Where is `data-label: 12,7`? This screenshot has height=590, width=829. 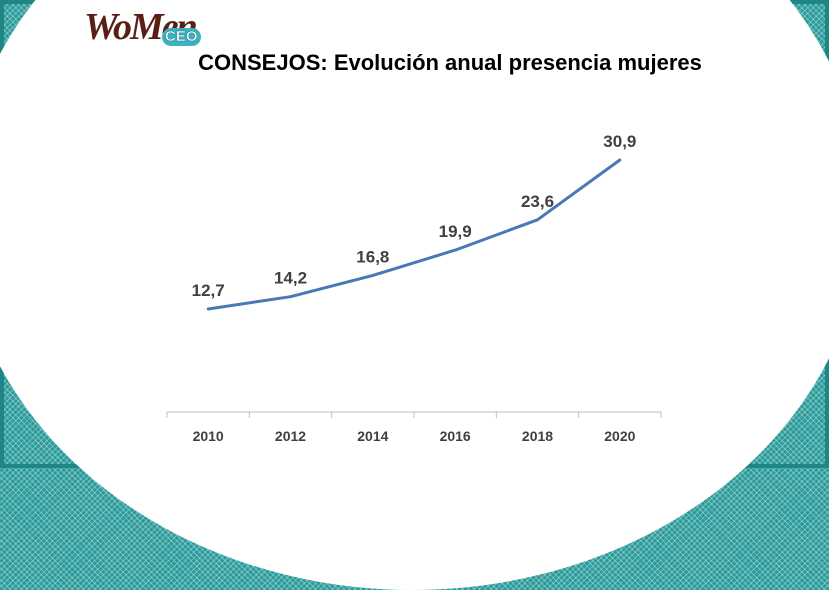 data-label: 12,7 is located at coordinates (208, 290).